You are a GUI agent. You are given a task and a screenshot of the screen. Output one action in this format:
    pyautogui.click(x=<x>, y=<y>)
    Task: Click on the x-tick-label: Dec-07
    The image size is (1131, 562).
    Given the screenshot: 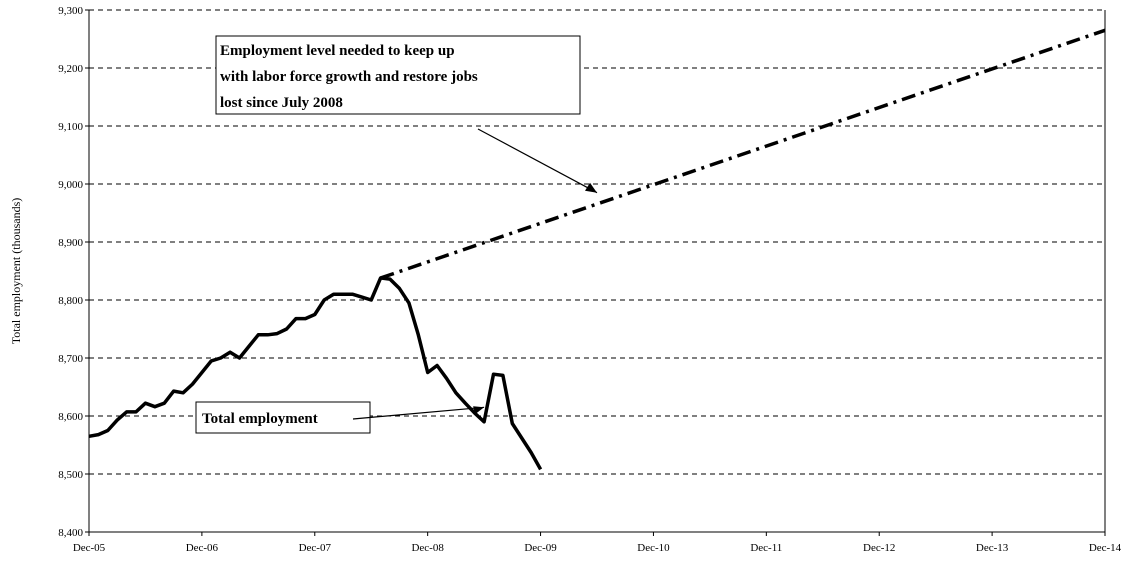 What is the action you would take?
    pyautogui.click(x=315, y=548)
    